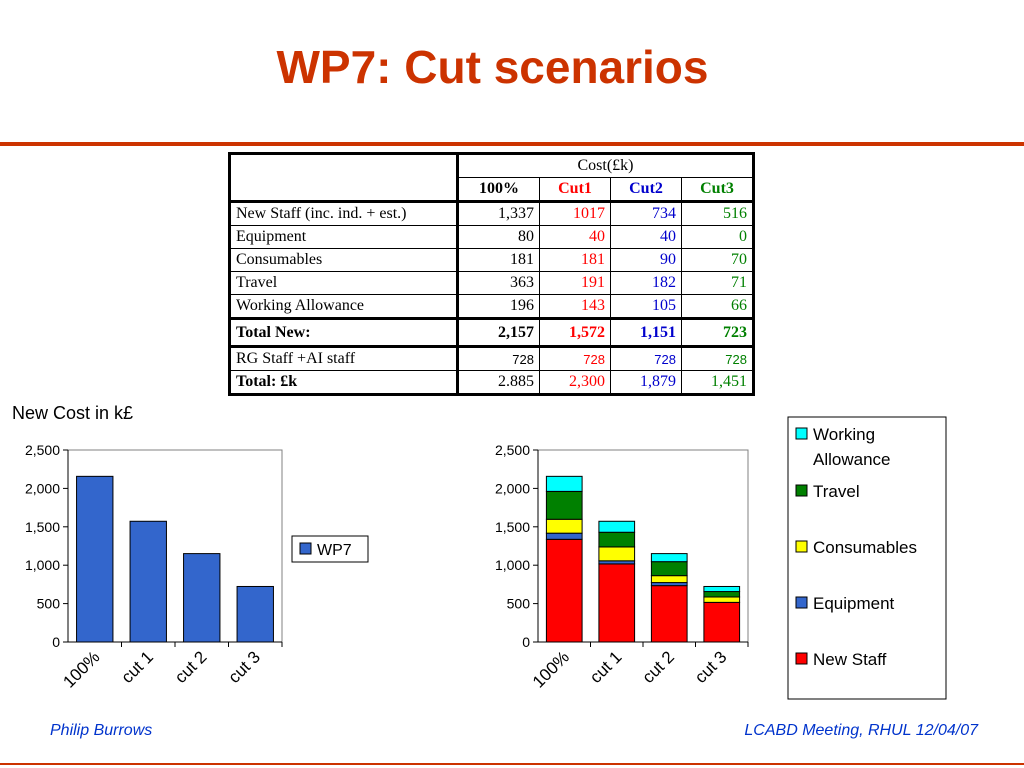  I want to click on cell: 734, so click(646, 213).